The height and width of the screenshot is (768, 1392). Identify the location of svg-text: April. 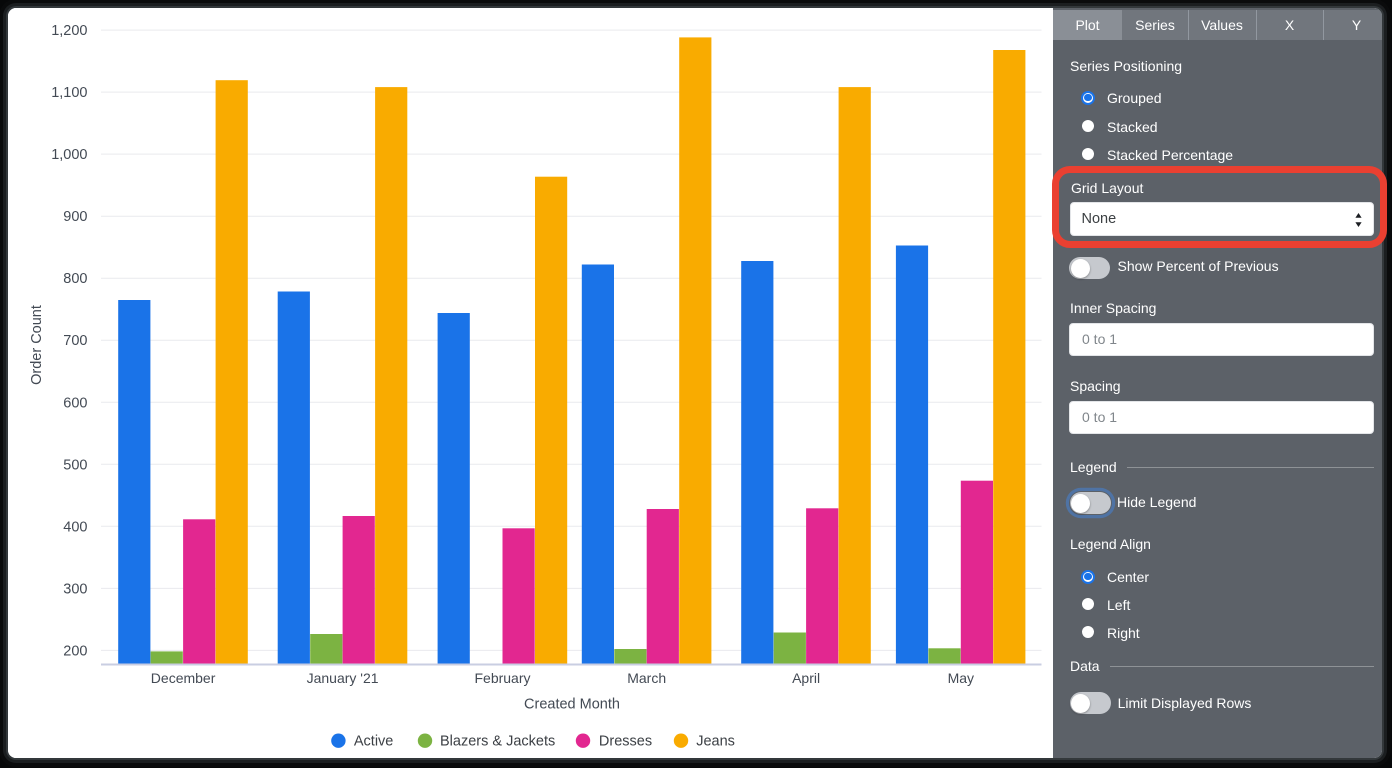
(806, 678).